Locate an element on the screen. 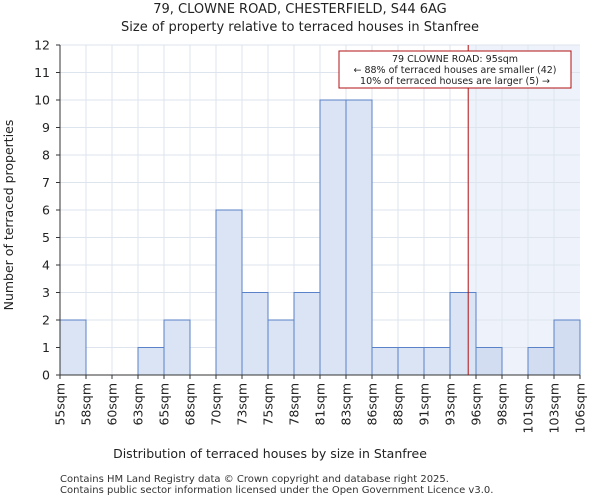 The height and width of the screenshot is (500, 600). x-tick-label: 75sqm is located at coordinates (268, 404).